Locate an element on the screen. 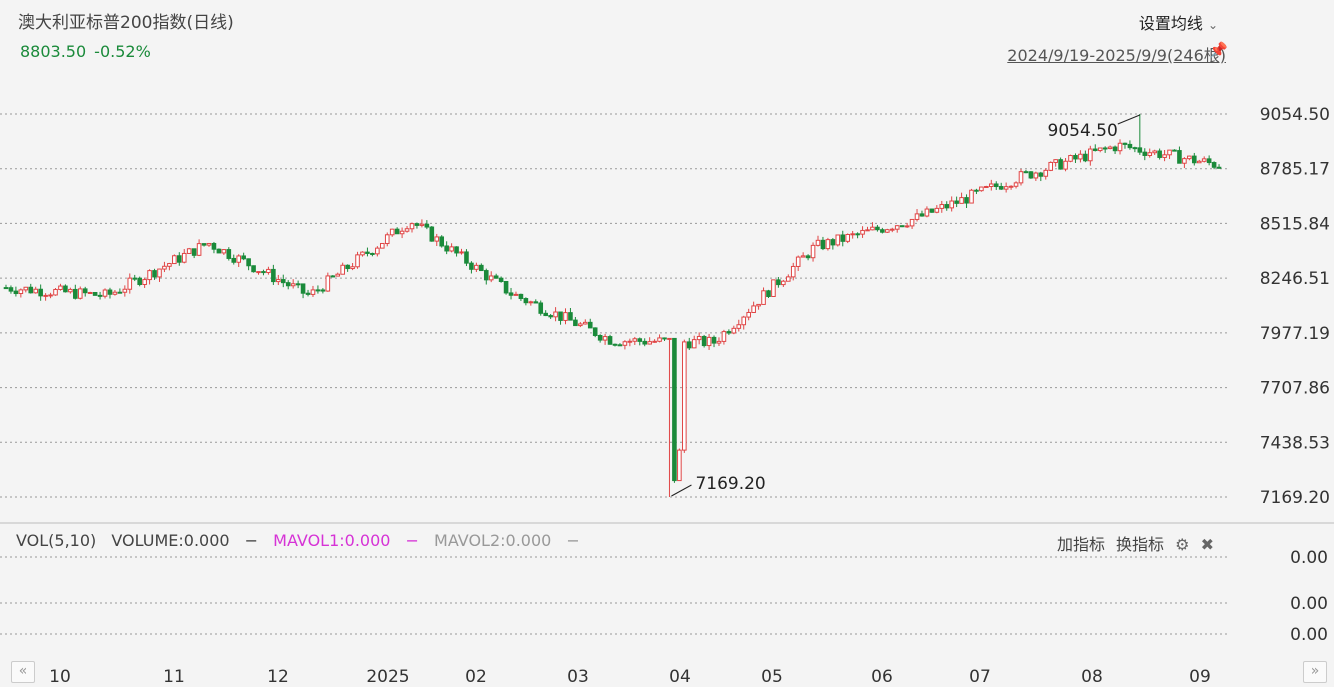 The image size is (1334, 687). date-range-label: 2024/9/19-2025/9/9(246根) is located at coordinates (1116, 55).